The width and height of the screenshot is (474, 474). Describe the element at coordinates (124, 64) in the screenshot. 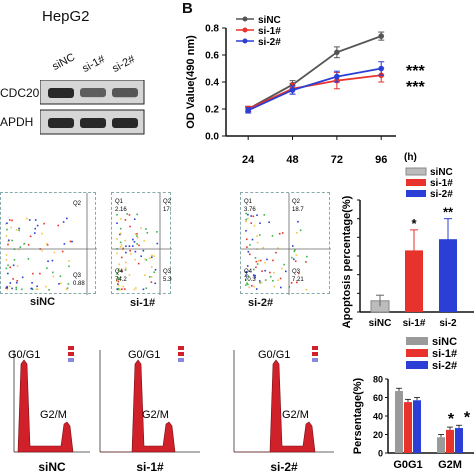

I see `wb-lane-label-2: si-2#` at that location.